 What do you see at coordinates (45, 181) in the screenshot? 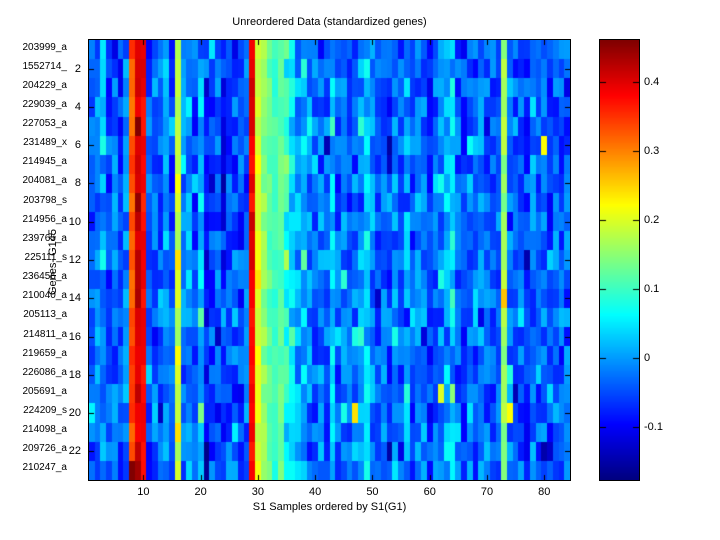
I see `gene-label: 204081_a` at bounding box center [45, 181].